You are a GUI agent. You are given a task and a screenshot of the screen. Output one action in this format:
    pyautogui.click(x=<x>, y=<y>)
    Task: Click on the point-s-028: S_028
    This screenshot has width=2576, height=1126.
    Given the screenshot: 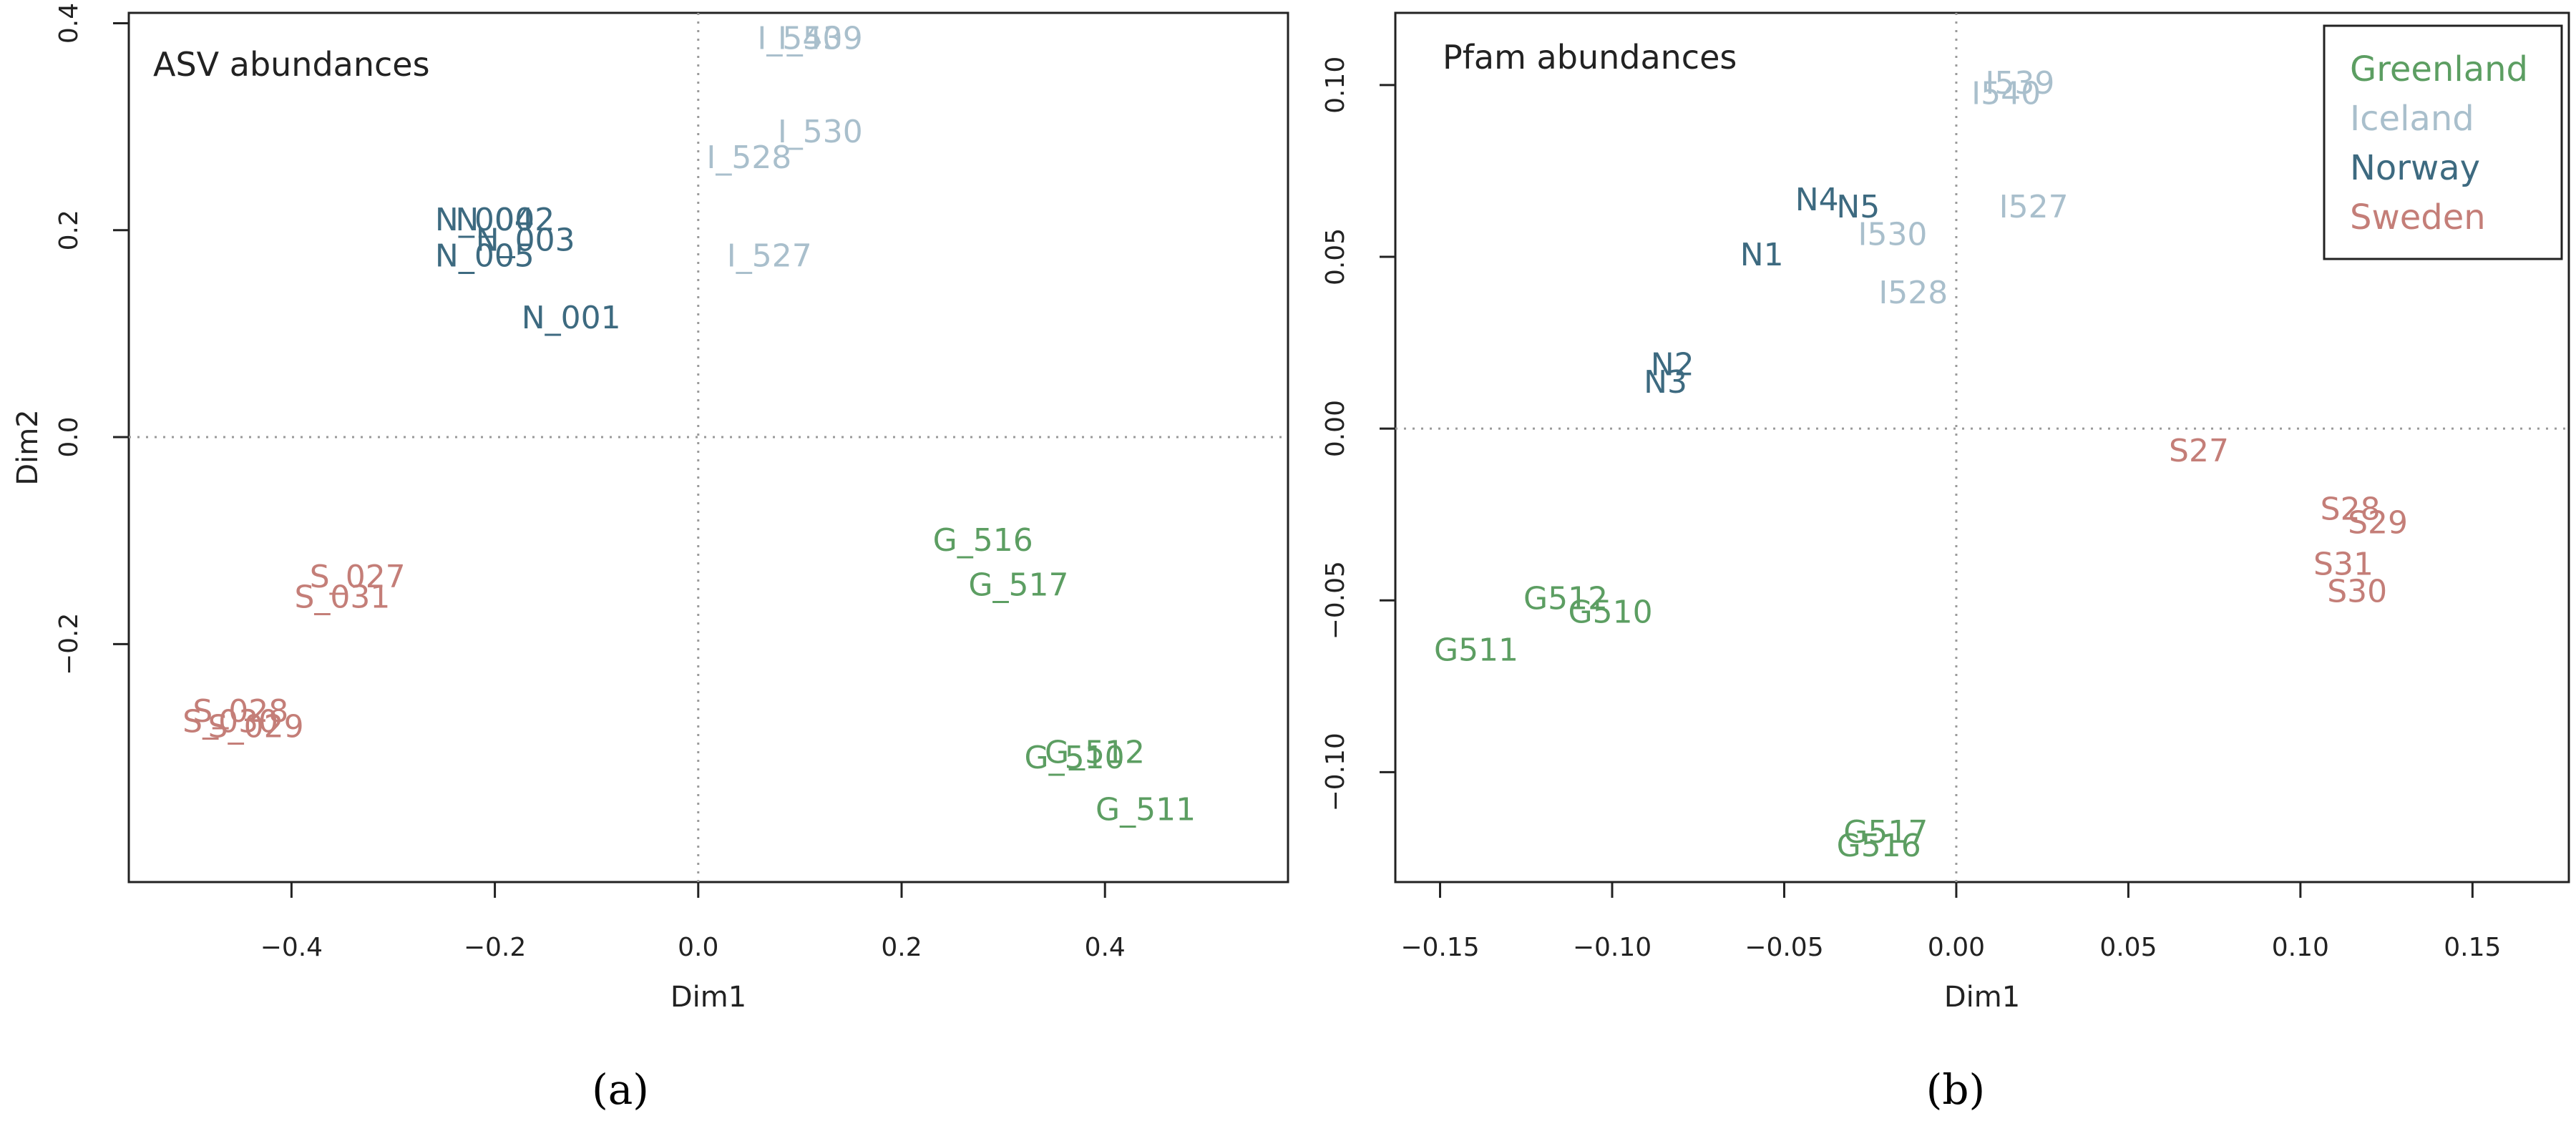 What is the action you would take?
    pyautogui.click(x=240, y=711)
    